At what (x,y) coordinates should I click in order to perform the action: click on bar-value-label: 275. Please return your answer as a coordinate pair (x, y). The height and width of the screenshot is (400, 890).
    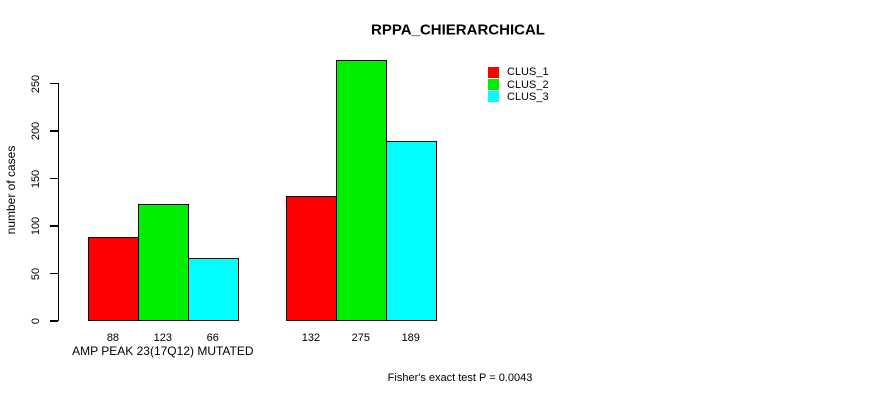
    Looking at the image, I should click on (361, 338).